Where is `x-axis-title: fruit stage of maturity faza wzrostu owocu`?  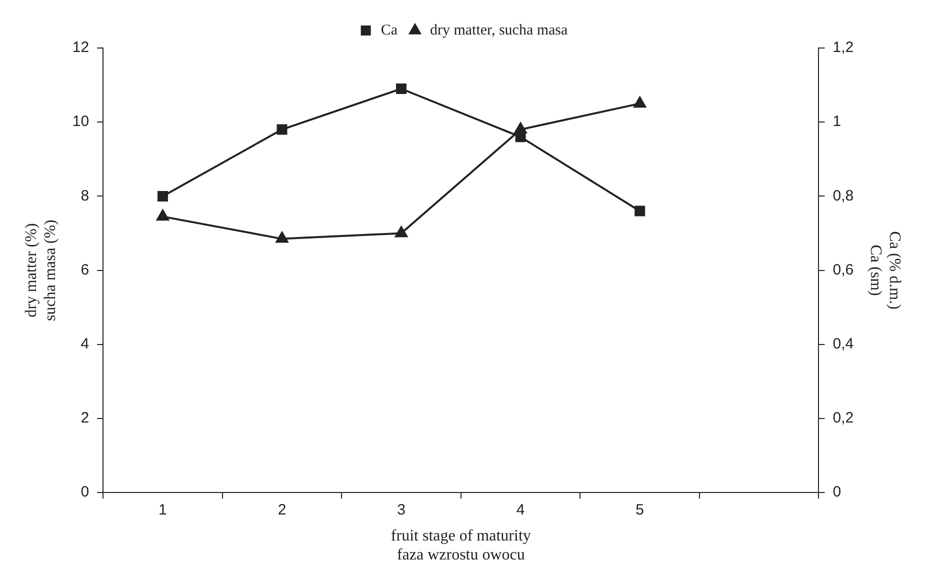
x-axis-title: fruit stage of maturity faza wzrostu owocu is located at coordinates (460, 545).